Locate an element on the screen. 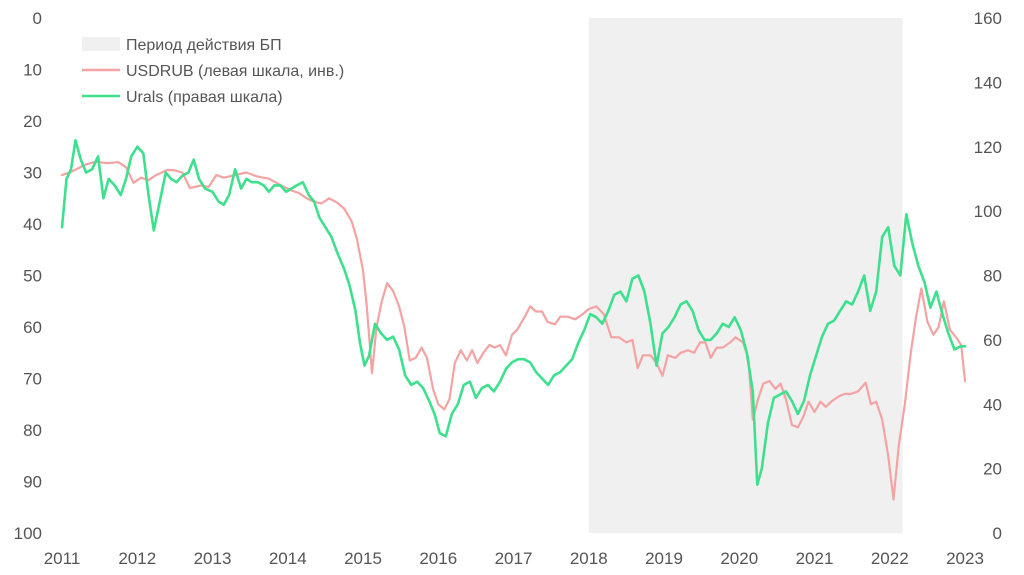  legend-label-urals: Urals (правая шкала) is located at coordinates (204, 97).